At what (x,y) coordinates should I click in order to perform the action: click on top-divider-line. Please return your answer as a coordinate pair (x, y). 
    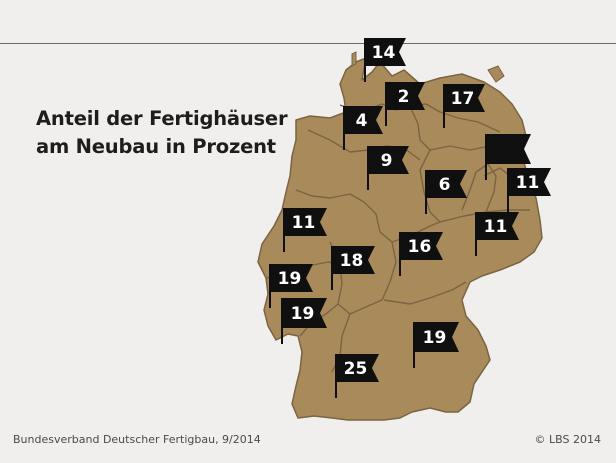
    Looking at the image, I should click on (308, 43).